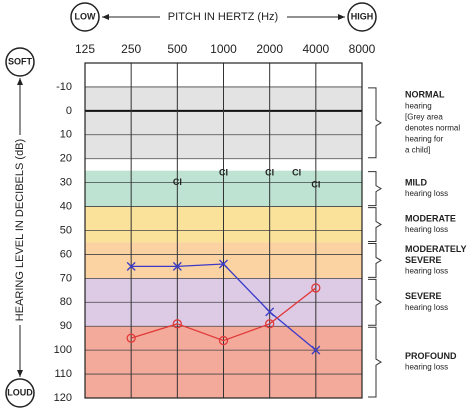  What do you see at coordinates (64, 87) in the screenshot?
I see `y-tick-label: -10` at bounding box center [64, 87].